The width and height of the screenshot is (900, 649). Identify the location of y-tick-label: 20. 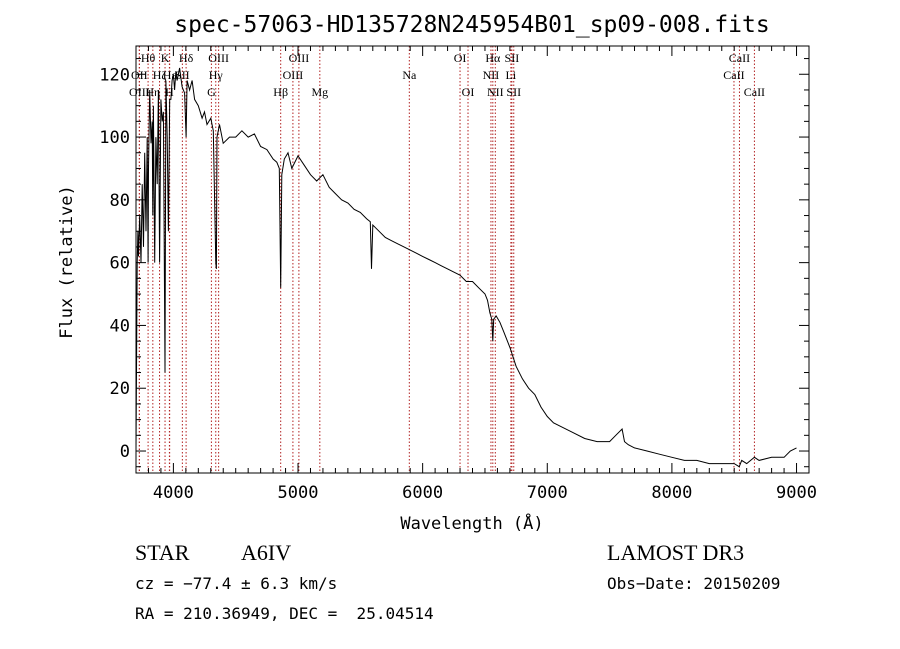
(120, 389).